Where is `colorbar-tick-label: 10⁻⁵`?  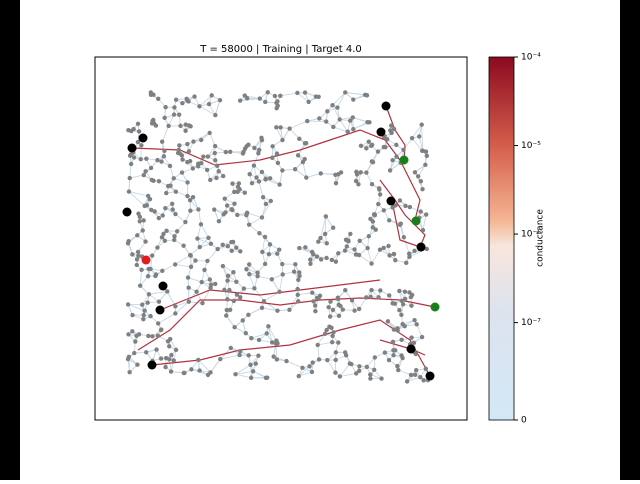
colorbar-tick-label: 10⁻⁵ is located at coordinates (531, 146).